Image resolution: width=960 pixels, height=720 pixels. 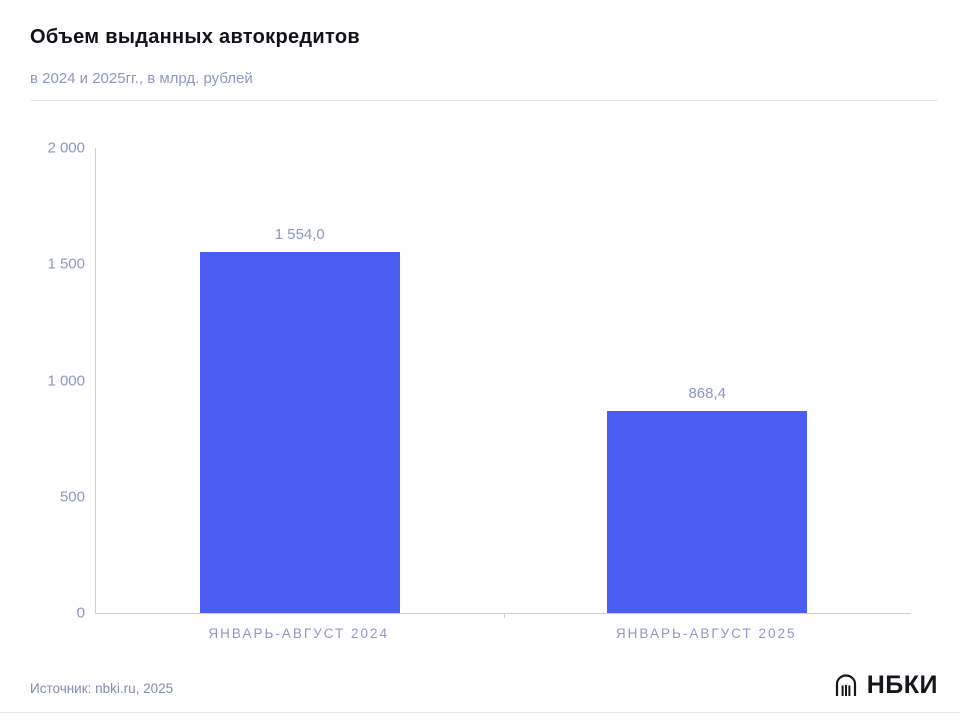 I want to click on x-category-label: ЯНВАРЬ-АВГУСТ 2025, so click(x=706, y=633).